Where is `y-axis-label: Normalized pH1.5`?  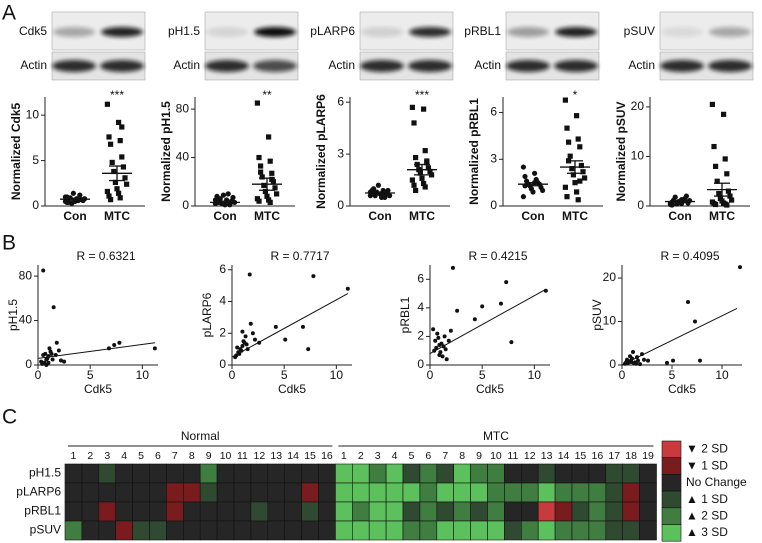
y-axis-label: Normalized pH1.5 is located at coordinates (166, 151).